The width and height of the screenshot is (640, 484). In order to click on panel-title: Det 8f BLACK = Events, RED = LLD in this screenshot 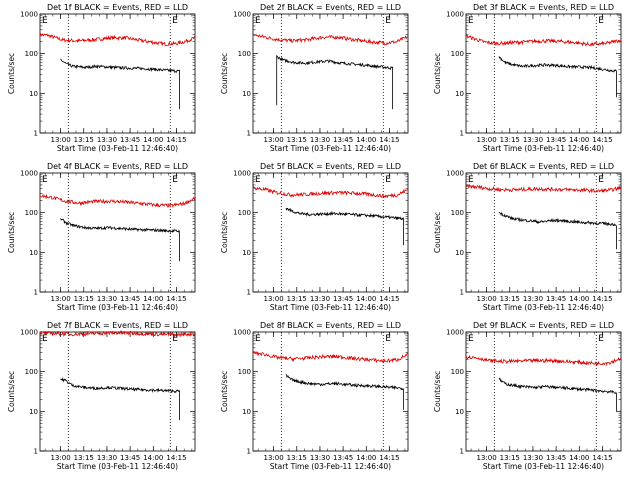, I will do `click(330, 325)`.